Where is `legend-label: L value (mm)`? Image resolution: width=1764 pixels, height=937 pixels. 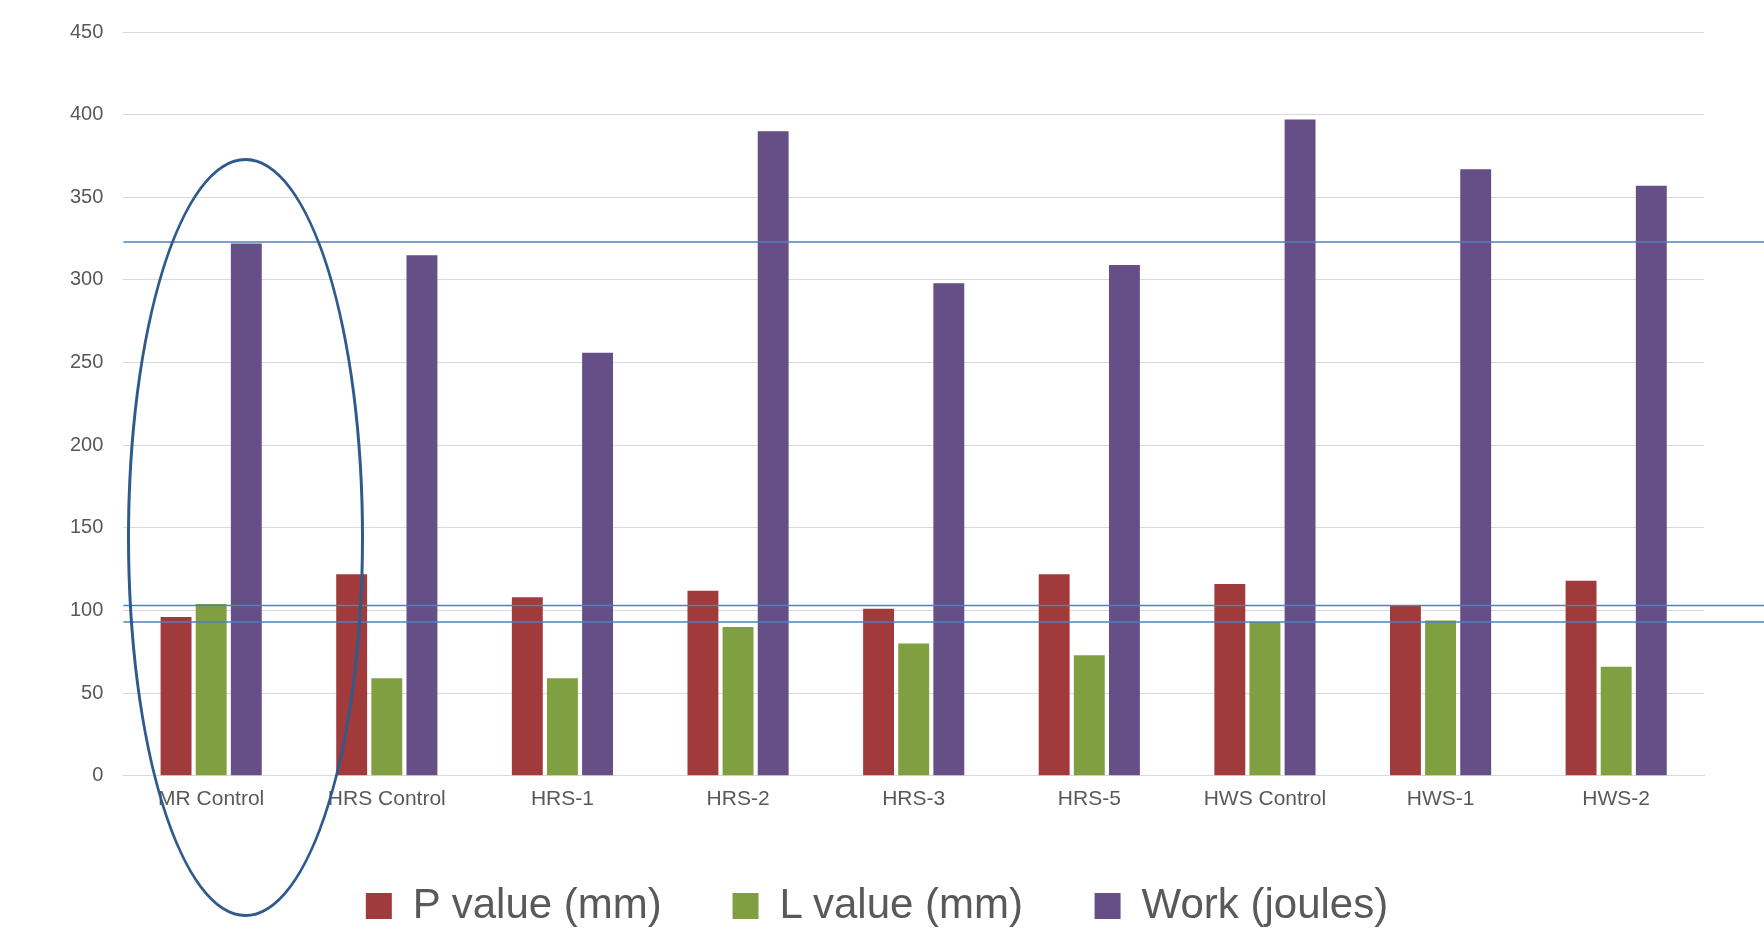 legend-label: L value (mm) is located at coordinates (901, 903).